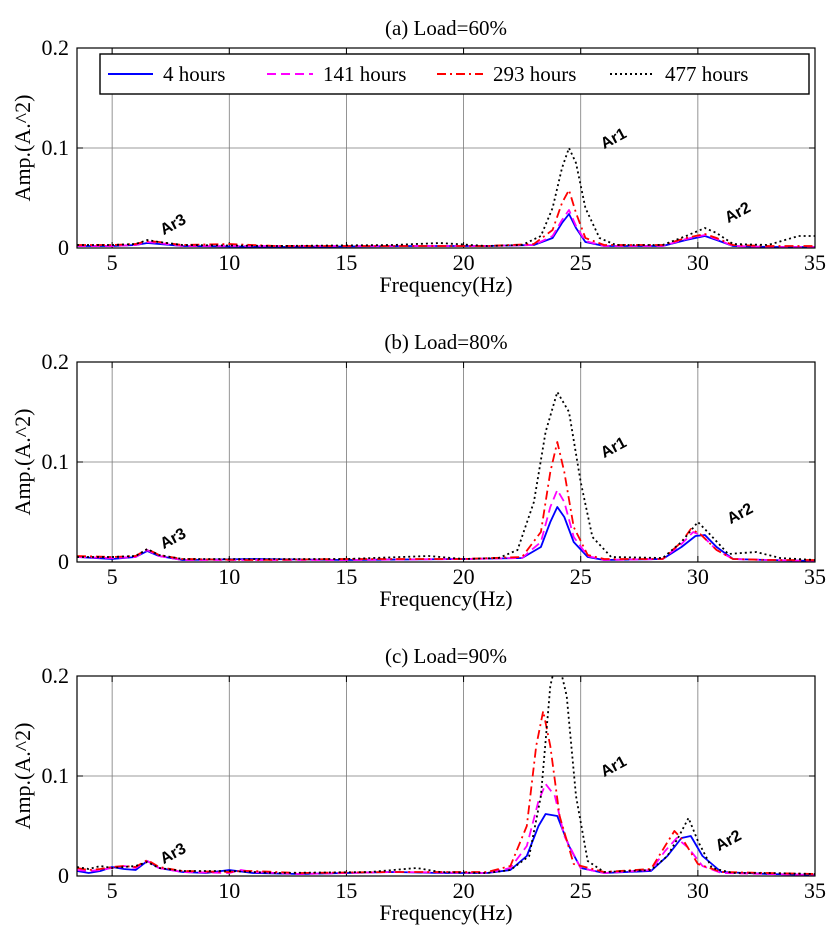  Describe the element at coordinates (364, 74) in the screenshot. I see `legend-label: 141 hours` at that location.